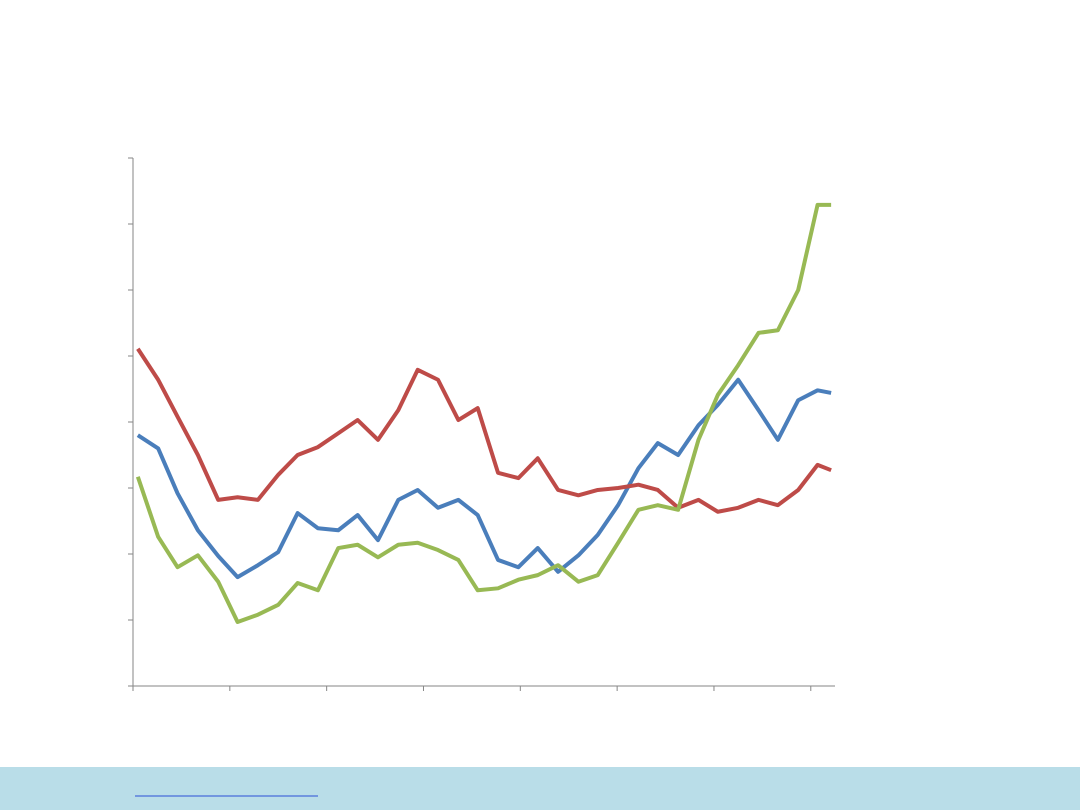  I want to click on footer-bar, so click(540, 788).